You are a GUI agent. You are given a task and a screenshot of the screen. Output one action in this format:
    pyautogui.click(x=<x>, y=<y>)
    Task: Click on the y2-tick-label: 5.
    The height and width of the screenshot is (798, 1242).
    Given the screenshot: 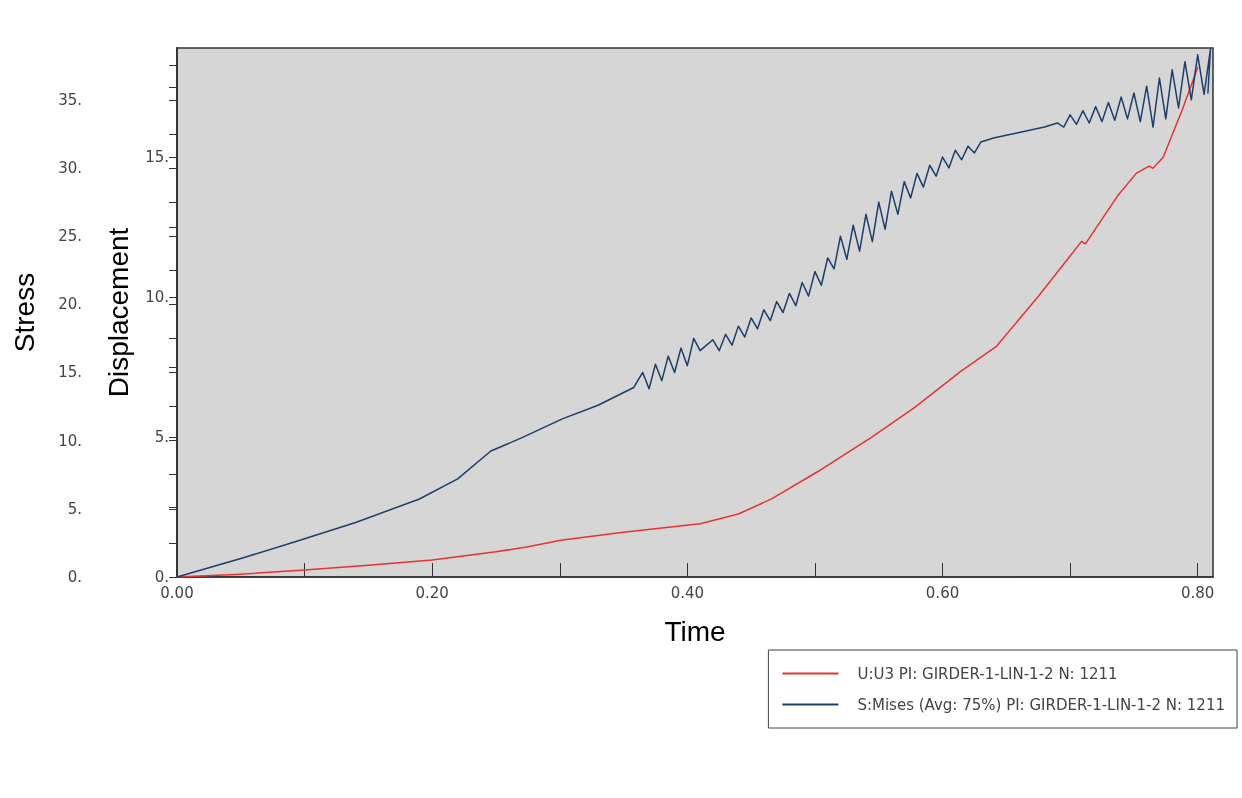 What is the action you would take?
    pyautogui.click(x=161, y=437)
    